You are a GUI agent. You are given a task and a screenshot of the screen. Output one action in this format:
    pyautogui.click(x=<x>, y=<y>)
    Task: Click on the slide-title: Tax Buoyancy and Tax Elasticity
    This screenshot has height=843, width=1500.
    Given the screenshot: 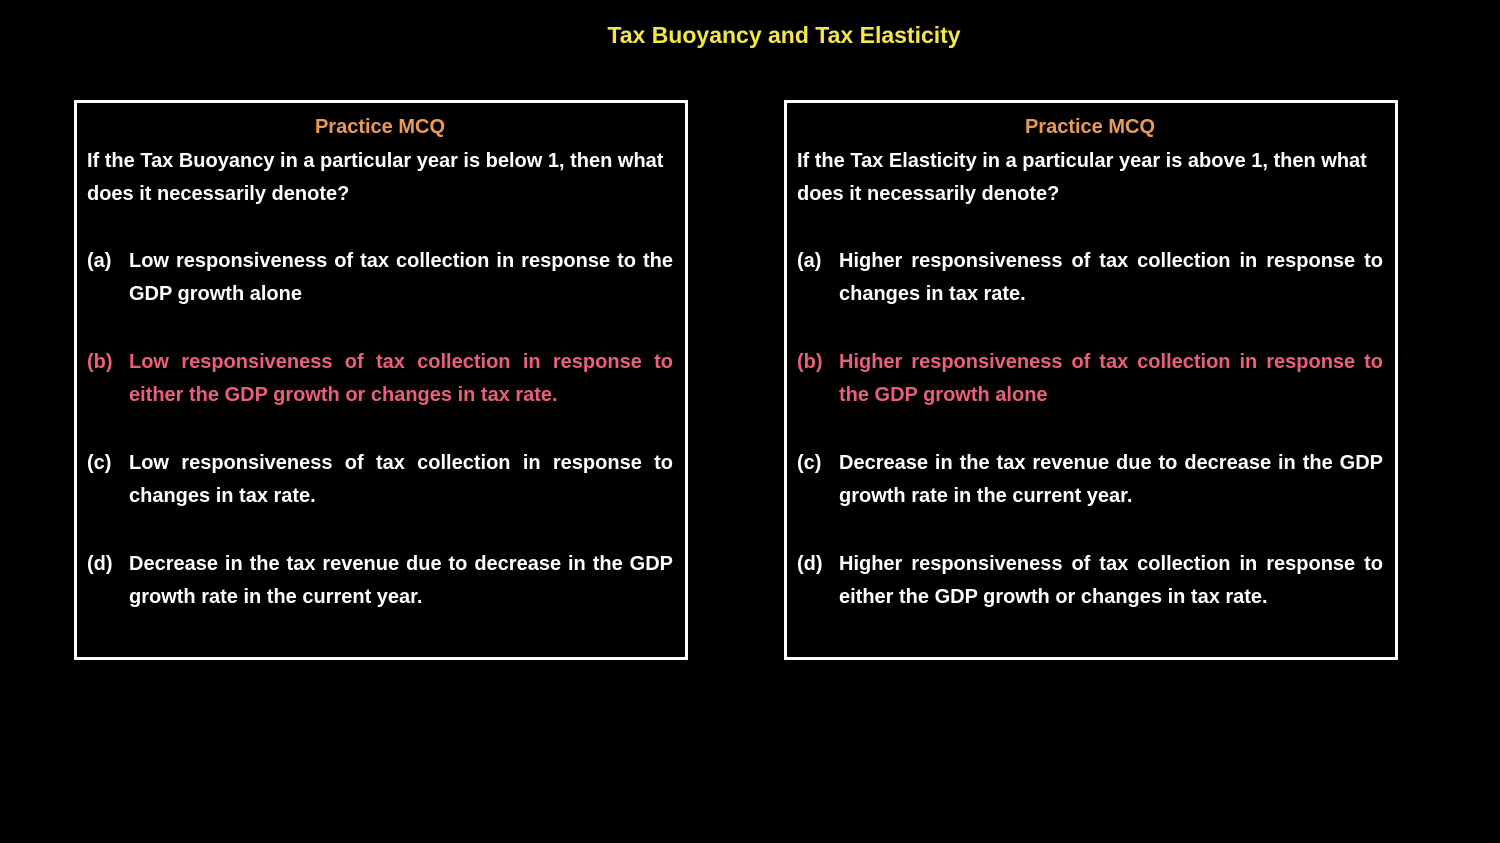 What is the action you would take?
    pyautogui.click(x=784, y=35)
    